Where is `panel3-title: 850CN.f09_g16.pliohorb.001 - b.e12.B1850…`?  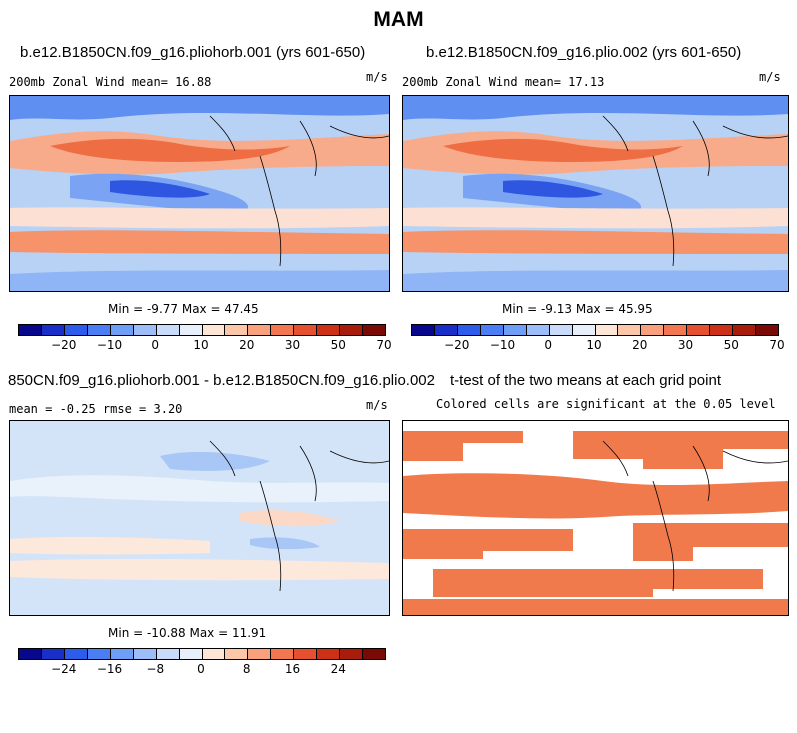 panel3-title: 850CN.f09_g16.pliohorb.001 - b.e12.B1850… is located at coordinates (221, 380).